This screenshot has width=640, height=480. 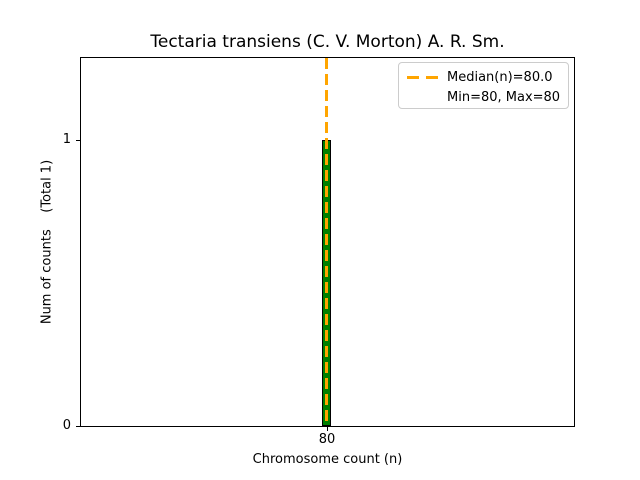 I want to click on legend-row-minmax: Min=80, Max=80, so click(x=483, y=97).